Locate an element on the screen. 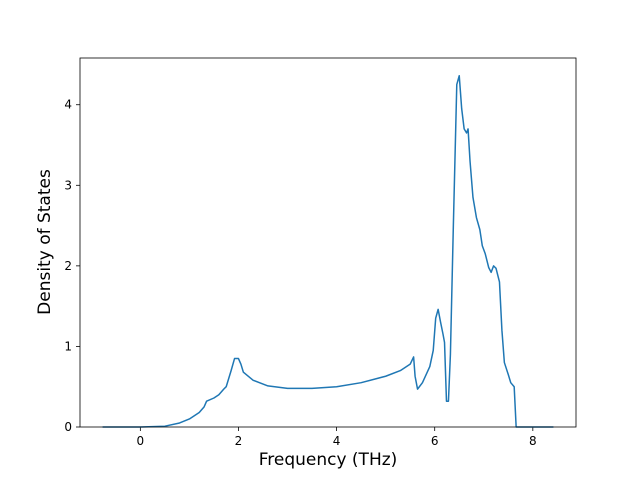 The height and width of the screenshot is (480, 640). x-axis-label: Frequency (THz) is located at coordinates (328, 460).